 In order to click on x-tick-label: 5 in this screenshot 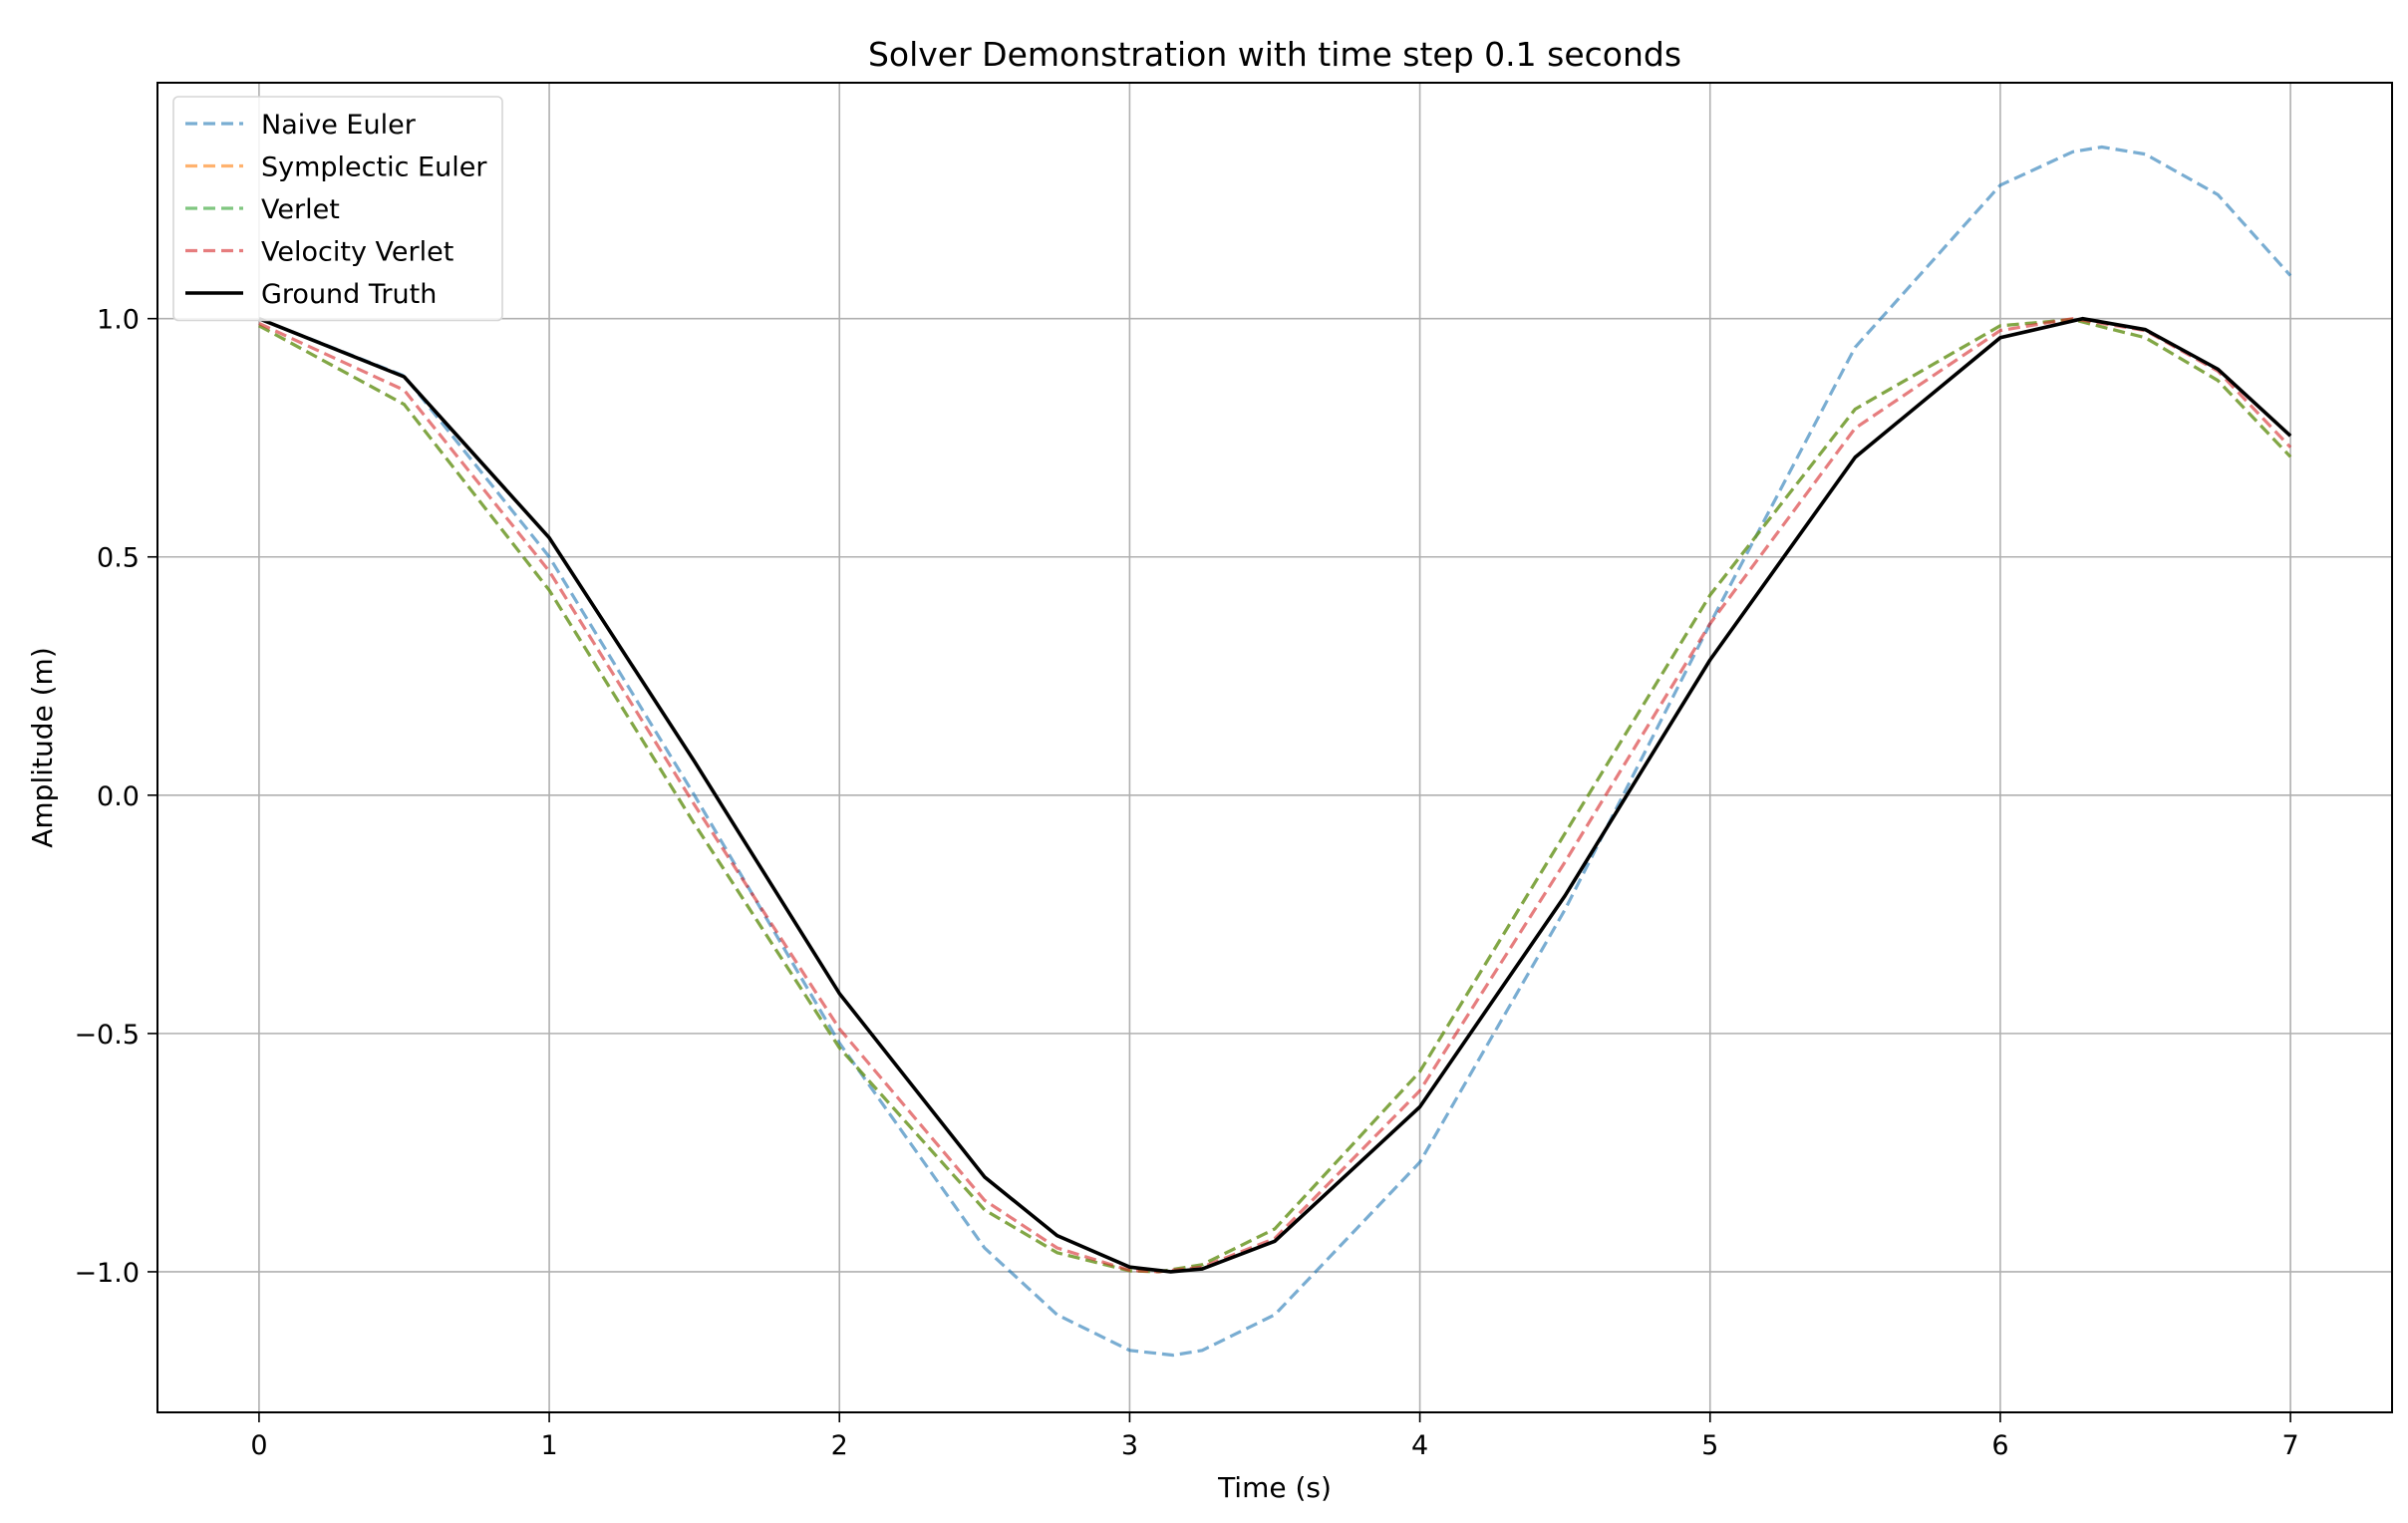, I will do `click(1709, 1445)`.